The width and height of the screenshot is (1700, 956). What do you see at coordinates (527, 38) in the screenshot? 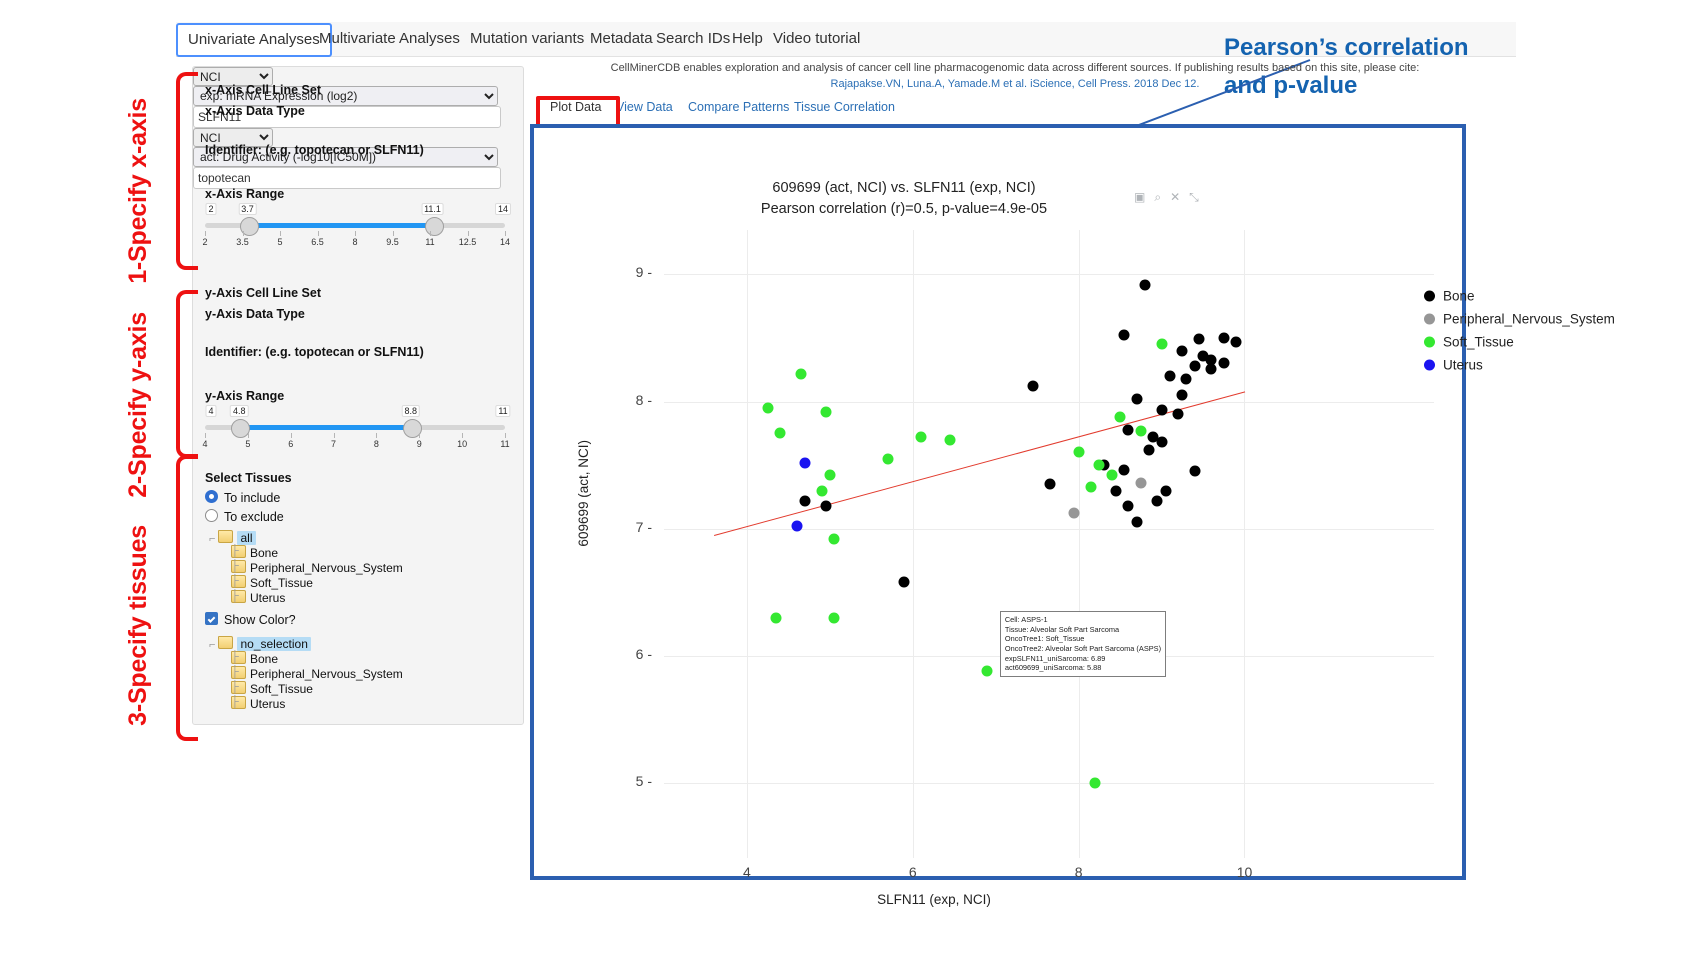
I see `nav-tab-mutation-variants: Mutation variants` at bounding box center [527, 38].